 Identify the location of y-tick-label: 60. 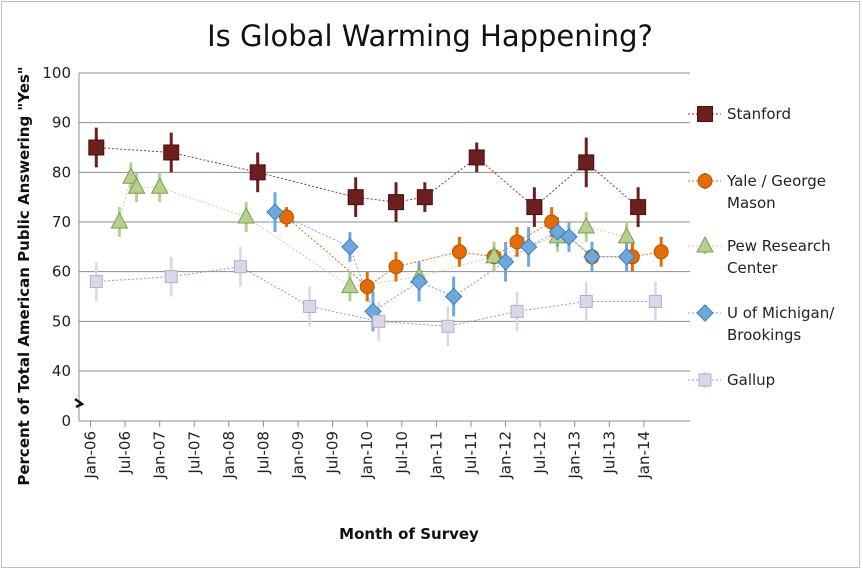
(61, 272).